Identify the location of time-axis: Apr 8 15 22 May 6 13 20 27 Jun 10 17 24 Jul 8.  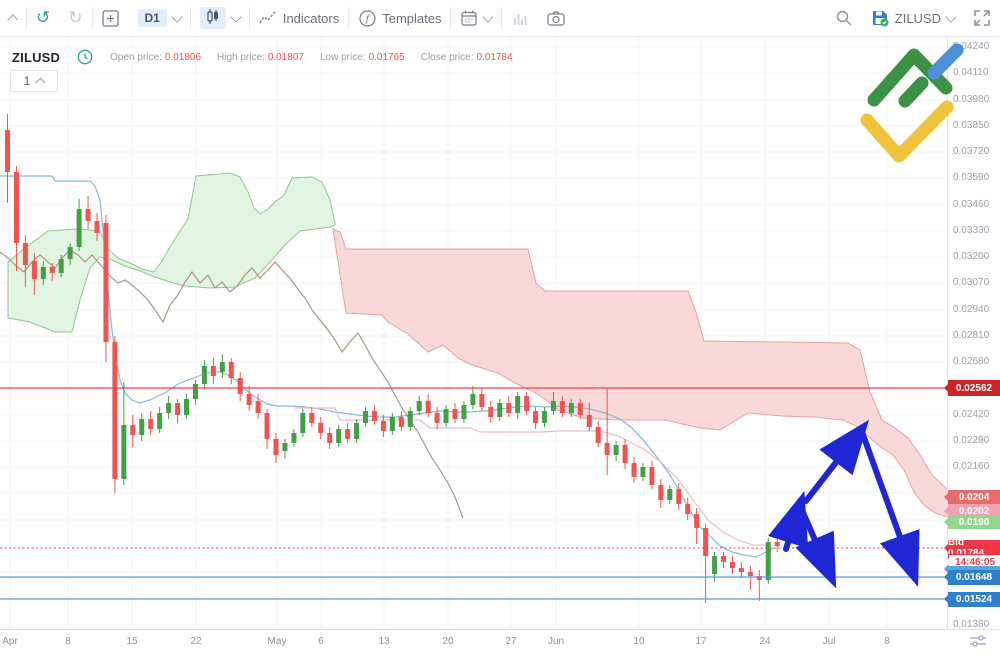
(500, 642).